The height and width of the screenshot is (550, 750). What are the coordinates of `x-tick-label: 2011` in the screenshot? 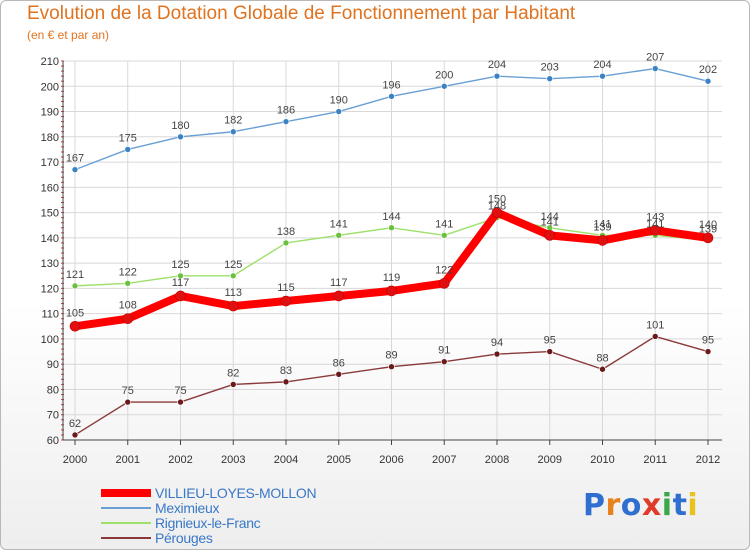 It's located at (655, 460).